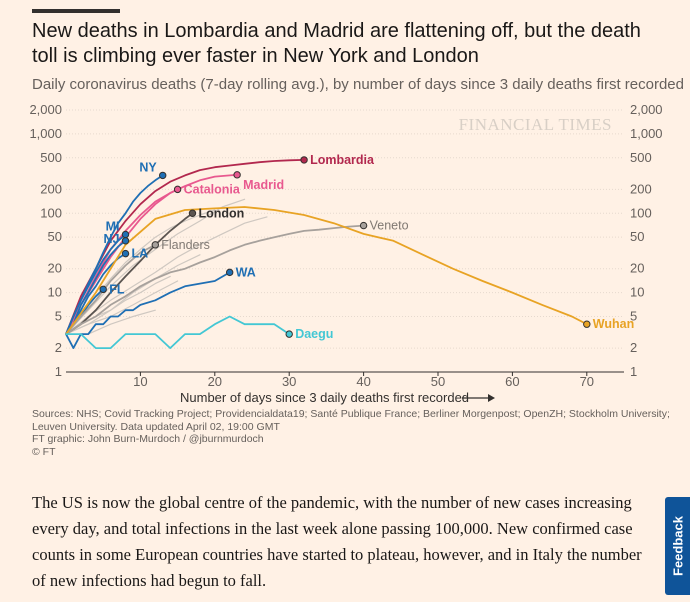 The image size is (690, 602). I want to click on y-tick-label-right: 2,000, so click(646, 109).